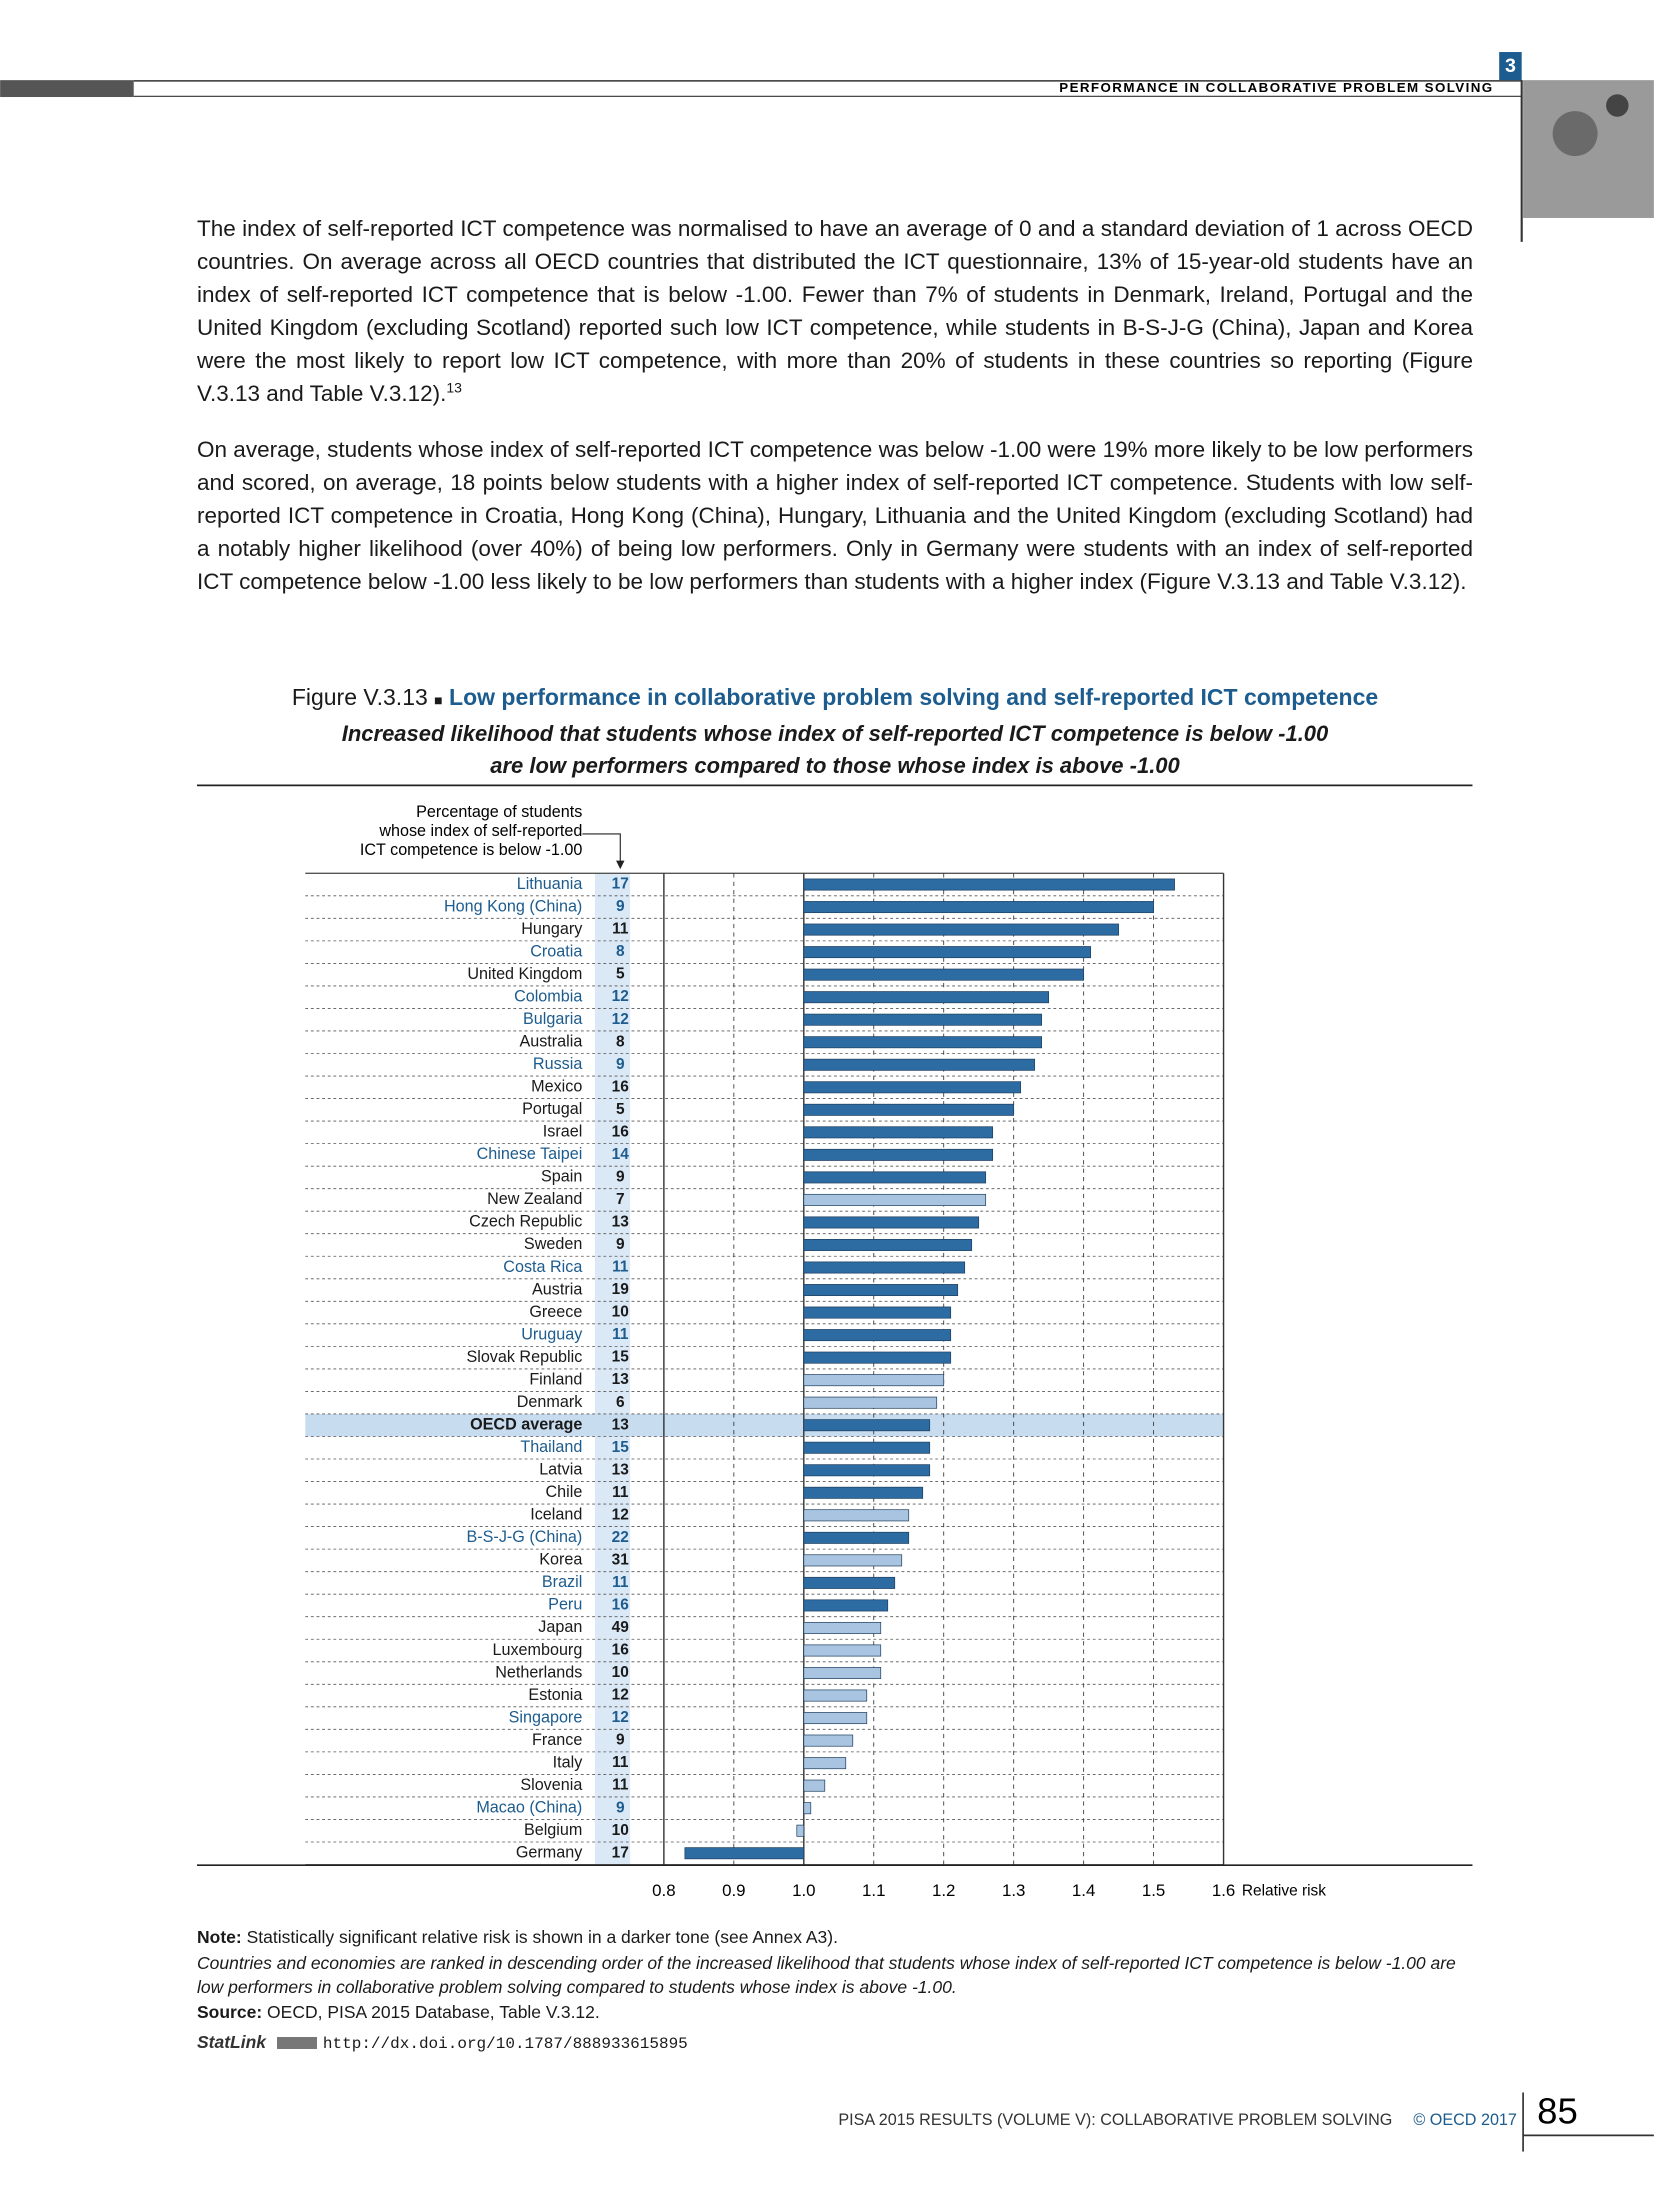 The image size is (1654, 2205). I want to click on column-header: Percentage of students, so click(499, 812).